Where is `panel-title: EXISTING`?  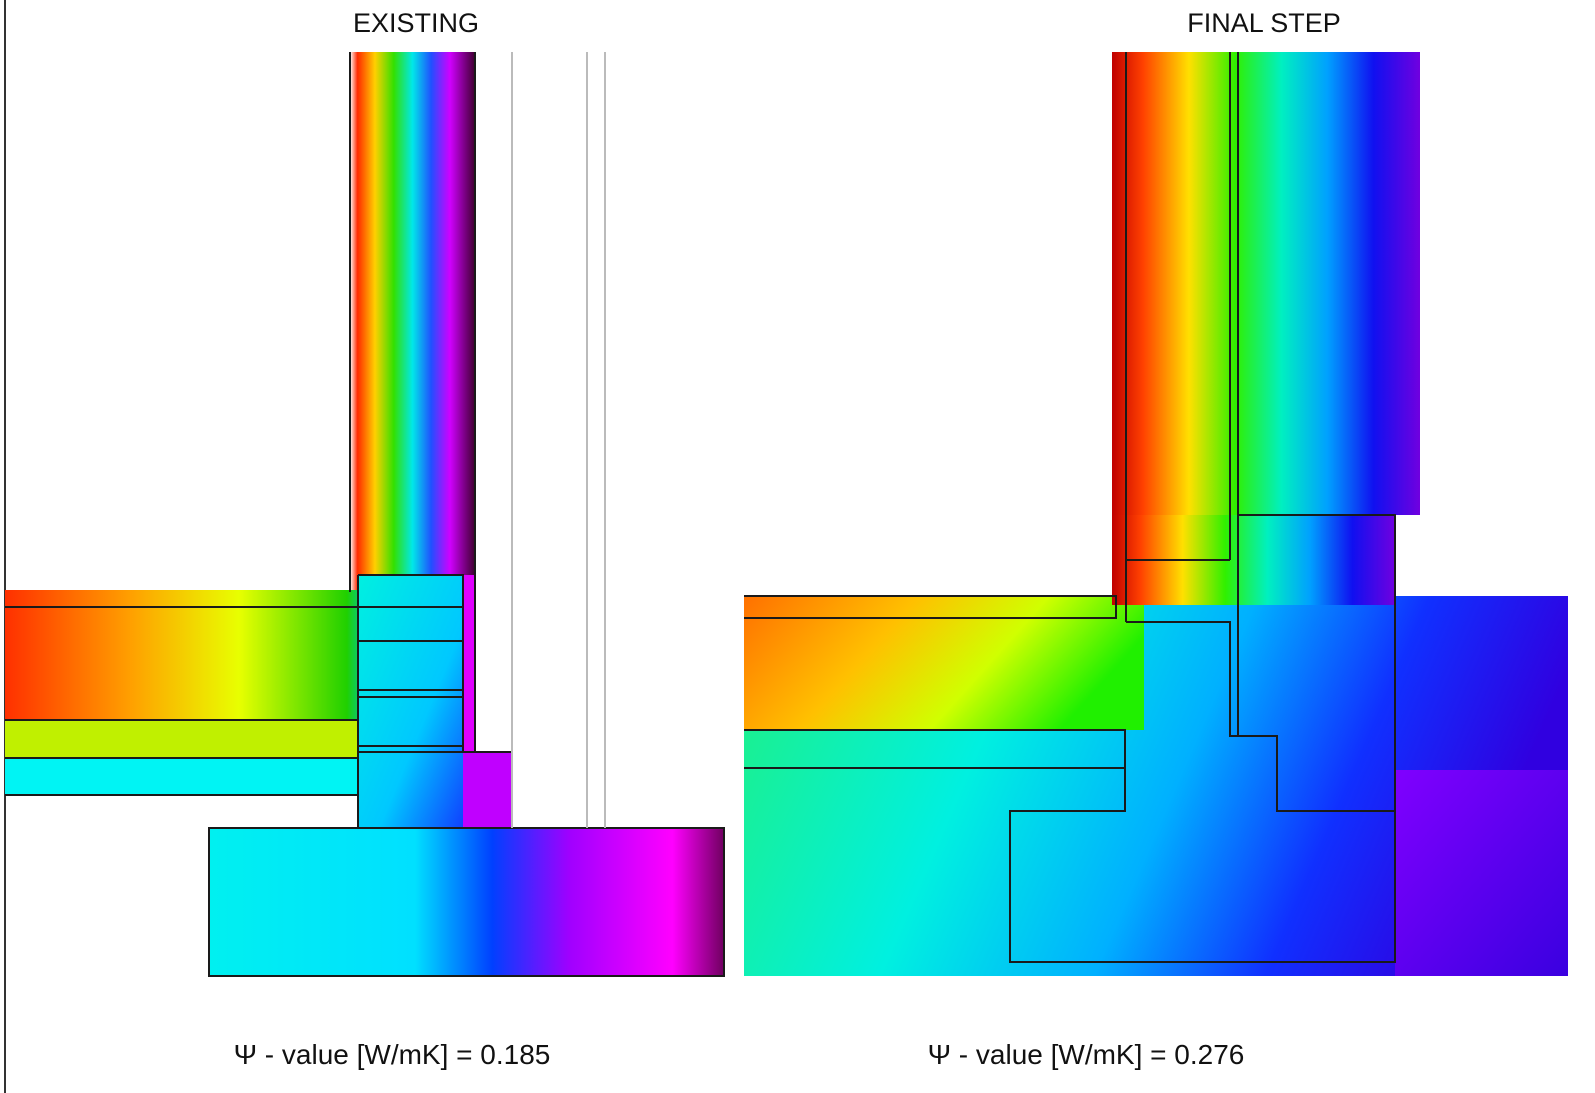
panel-title: EXISTING is located at coordinates (416, 23).